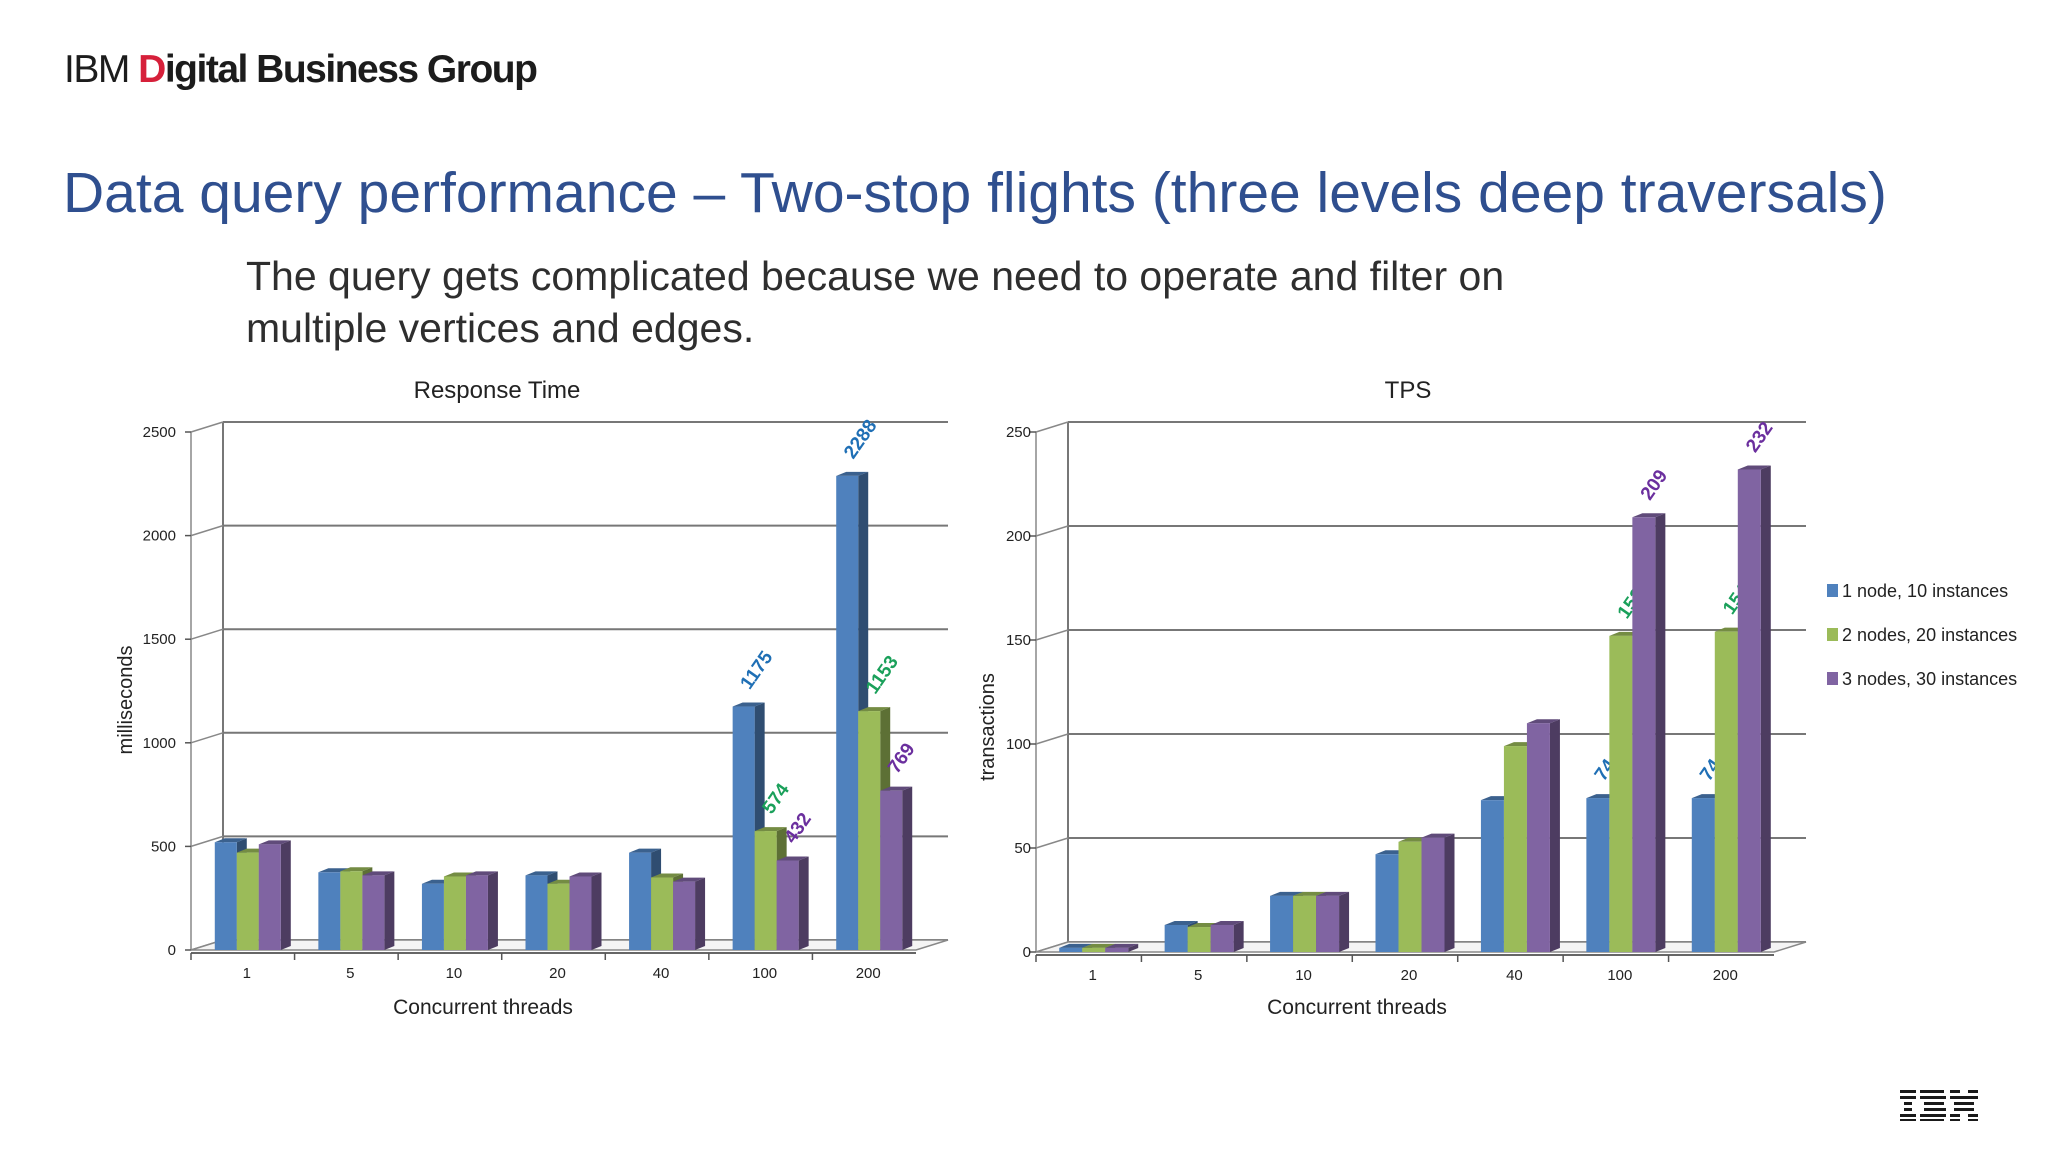 The width and height of the screenshot is (2048, 1152). What do you see at coordinates (1925, 591) in the screenshot?
I see `legend-label: 1 node, 10 instances` at bounding box center [1925, 591].